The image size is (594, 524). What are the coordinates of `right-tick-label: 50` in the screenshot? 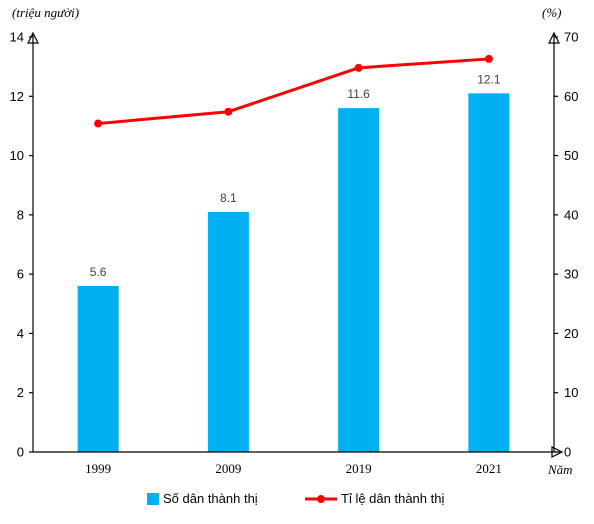 It's located at (571, 155).